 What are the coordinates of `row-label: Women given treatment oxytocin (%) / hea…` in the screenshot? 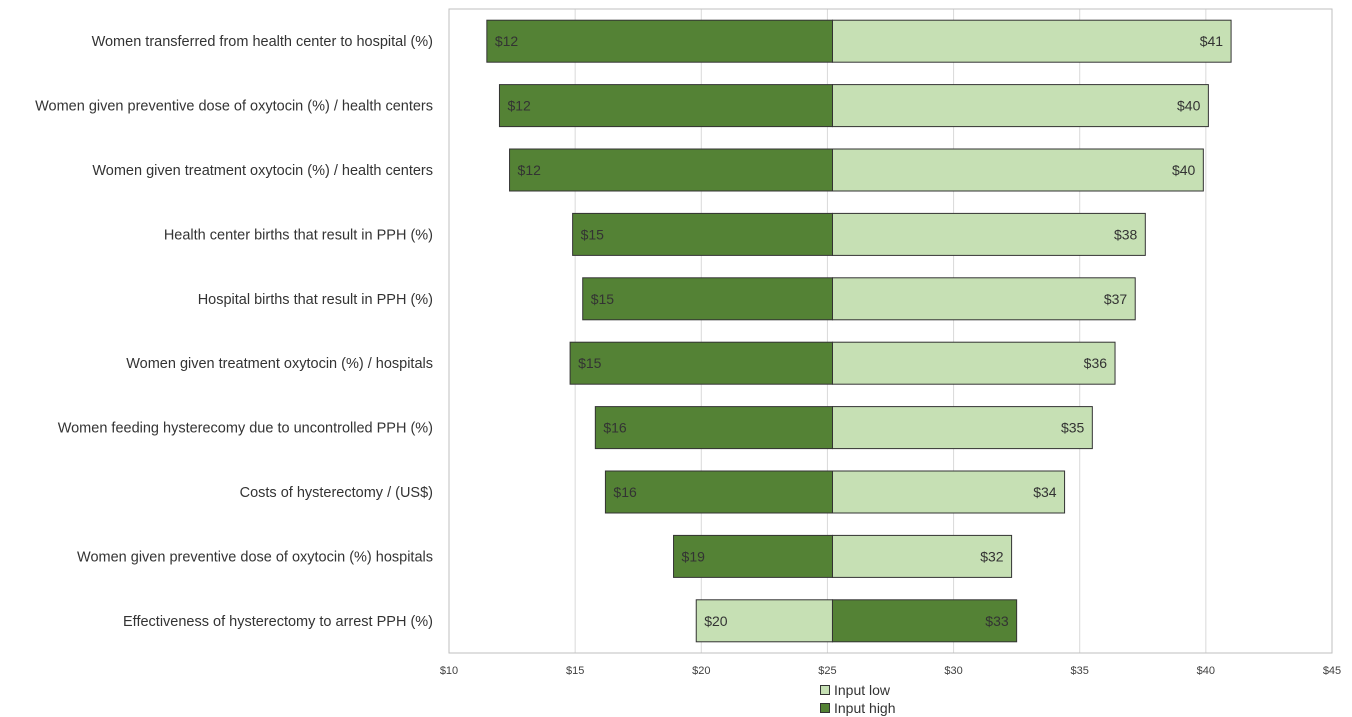 It's located at (262, 171).